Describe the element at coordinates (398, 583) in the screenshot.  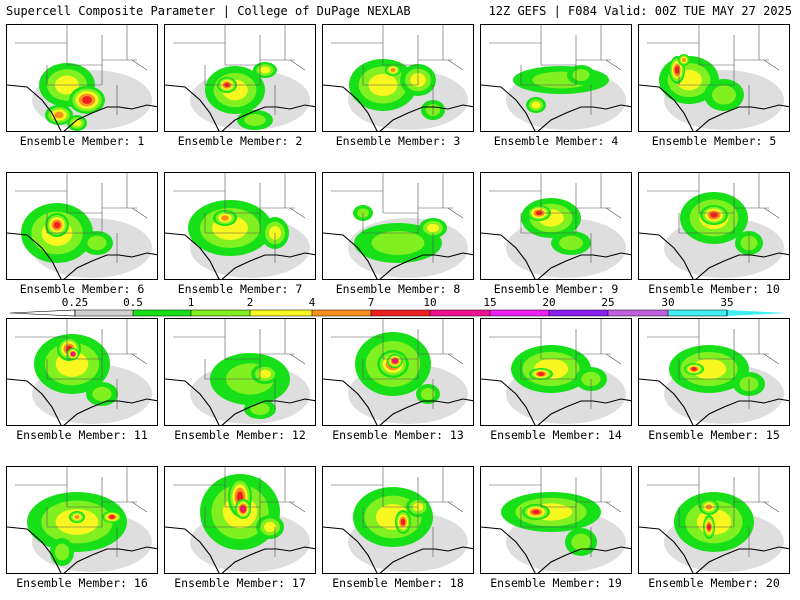
I see `ensemble-member-label: Ensemble Member: 18` at that location.